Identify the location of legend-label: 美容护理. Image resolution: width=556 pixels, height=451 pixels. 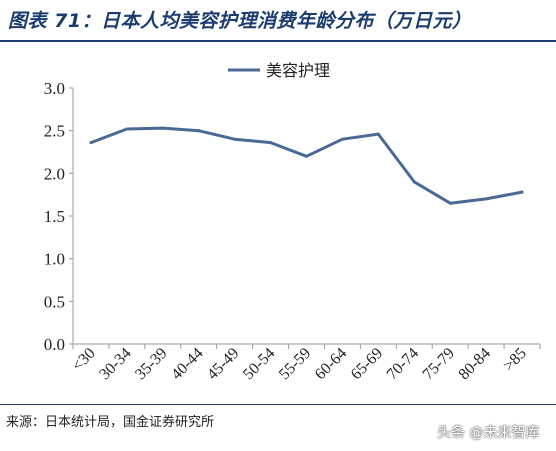
(298, 70).